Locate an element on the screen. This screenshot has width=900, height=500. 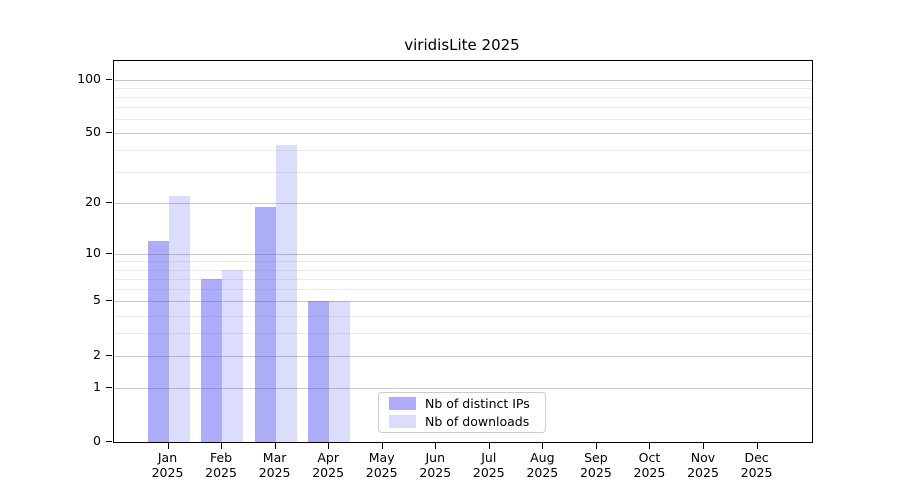
x-tick-label: Aug 2025 is located at coordinates (542, 465).